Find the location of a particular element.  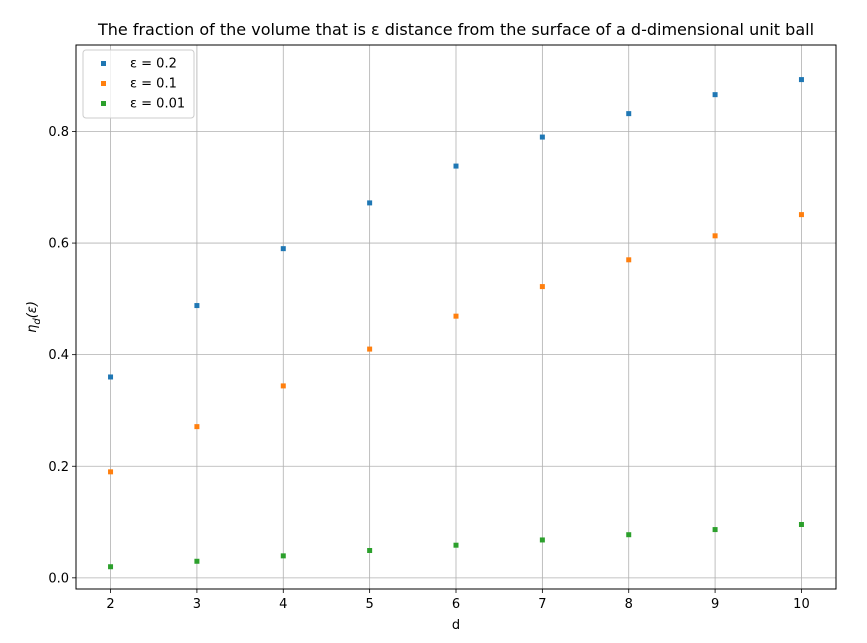

x-tick-label: 3 is located at coordinates (197, 604).